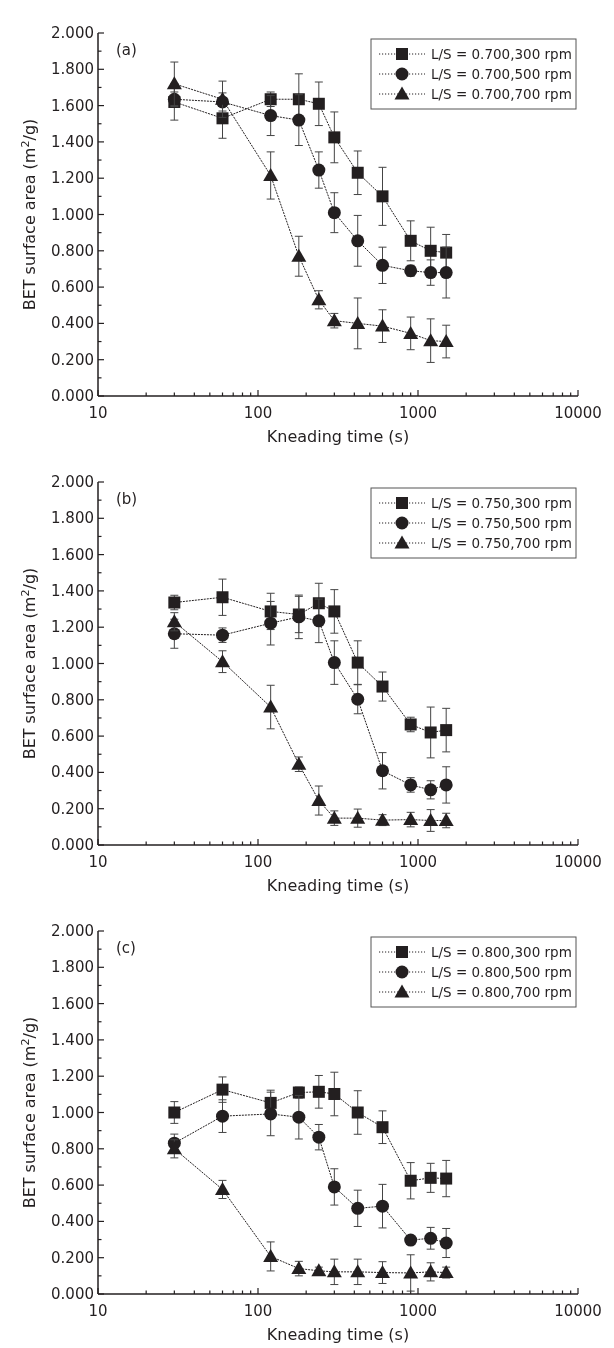  Describe the element at coordinates (501, 543) in the screenshot. I see `legend-label: L/S = 0.750,700 rpm` at that location.